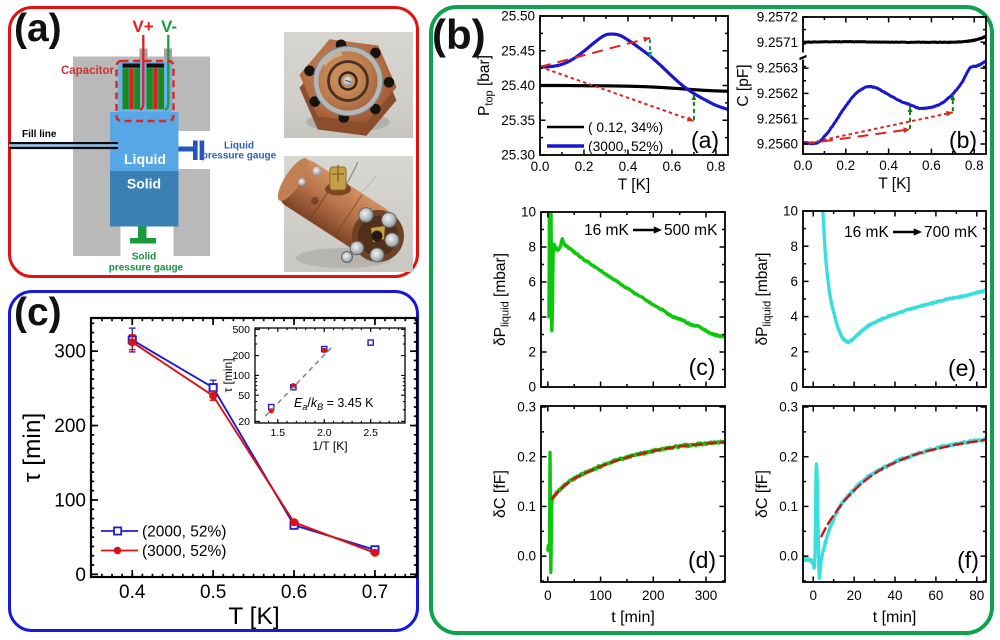 The width and height of the screenshot is (1000, 640). Describe the element at coordinates (293, 179) in the screenshot. I see `cell-end-cap` at that location.